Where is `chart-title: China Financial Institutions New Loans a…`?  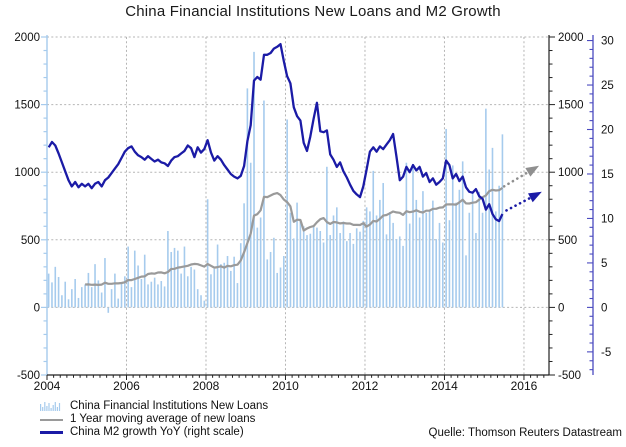
chart-title: China Financial Institutions New Loans a… is located at coordinates (313, 11).